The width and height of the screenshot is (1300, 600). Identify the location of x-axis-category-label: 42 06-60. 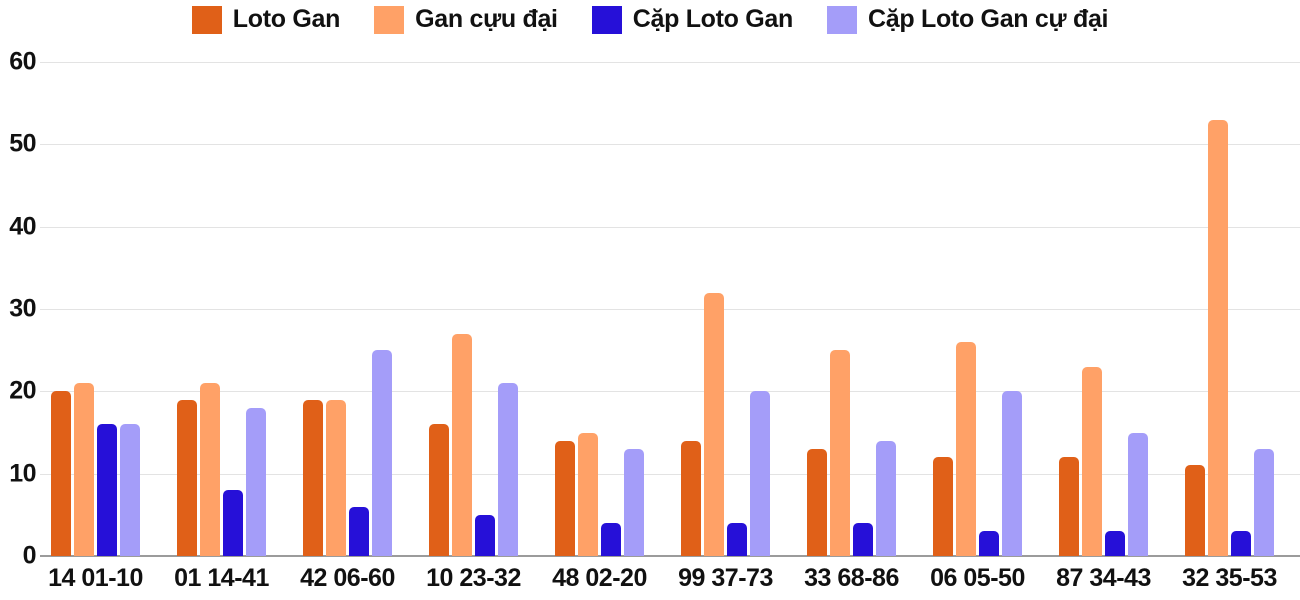
(347, 578).